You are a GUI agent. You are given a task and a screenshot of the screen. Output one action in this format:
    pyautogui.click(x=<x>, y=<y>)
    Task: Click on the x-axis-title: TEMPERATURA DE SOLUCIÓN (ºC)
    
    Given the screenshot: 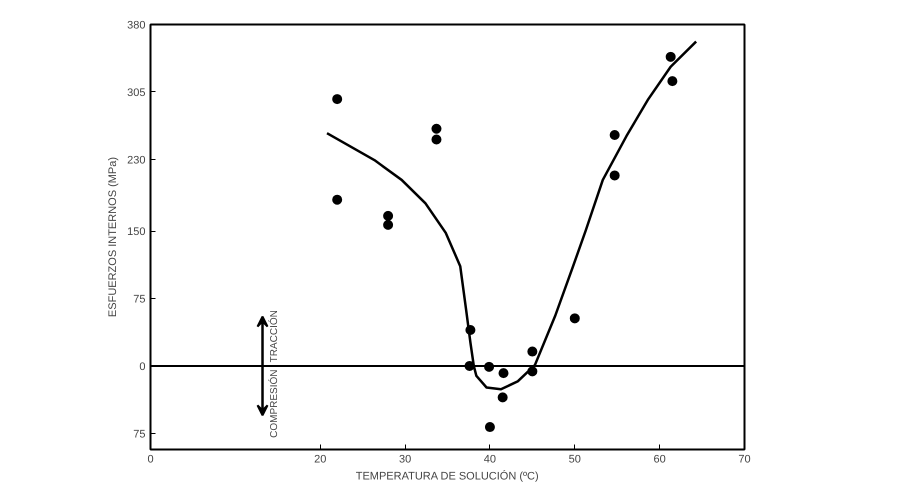 What is the action you would take?
    pyautogui.click(x=447, y=476)
    